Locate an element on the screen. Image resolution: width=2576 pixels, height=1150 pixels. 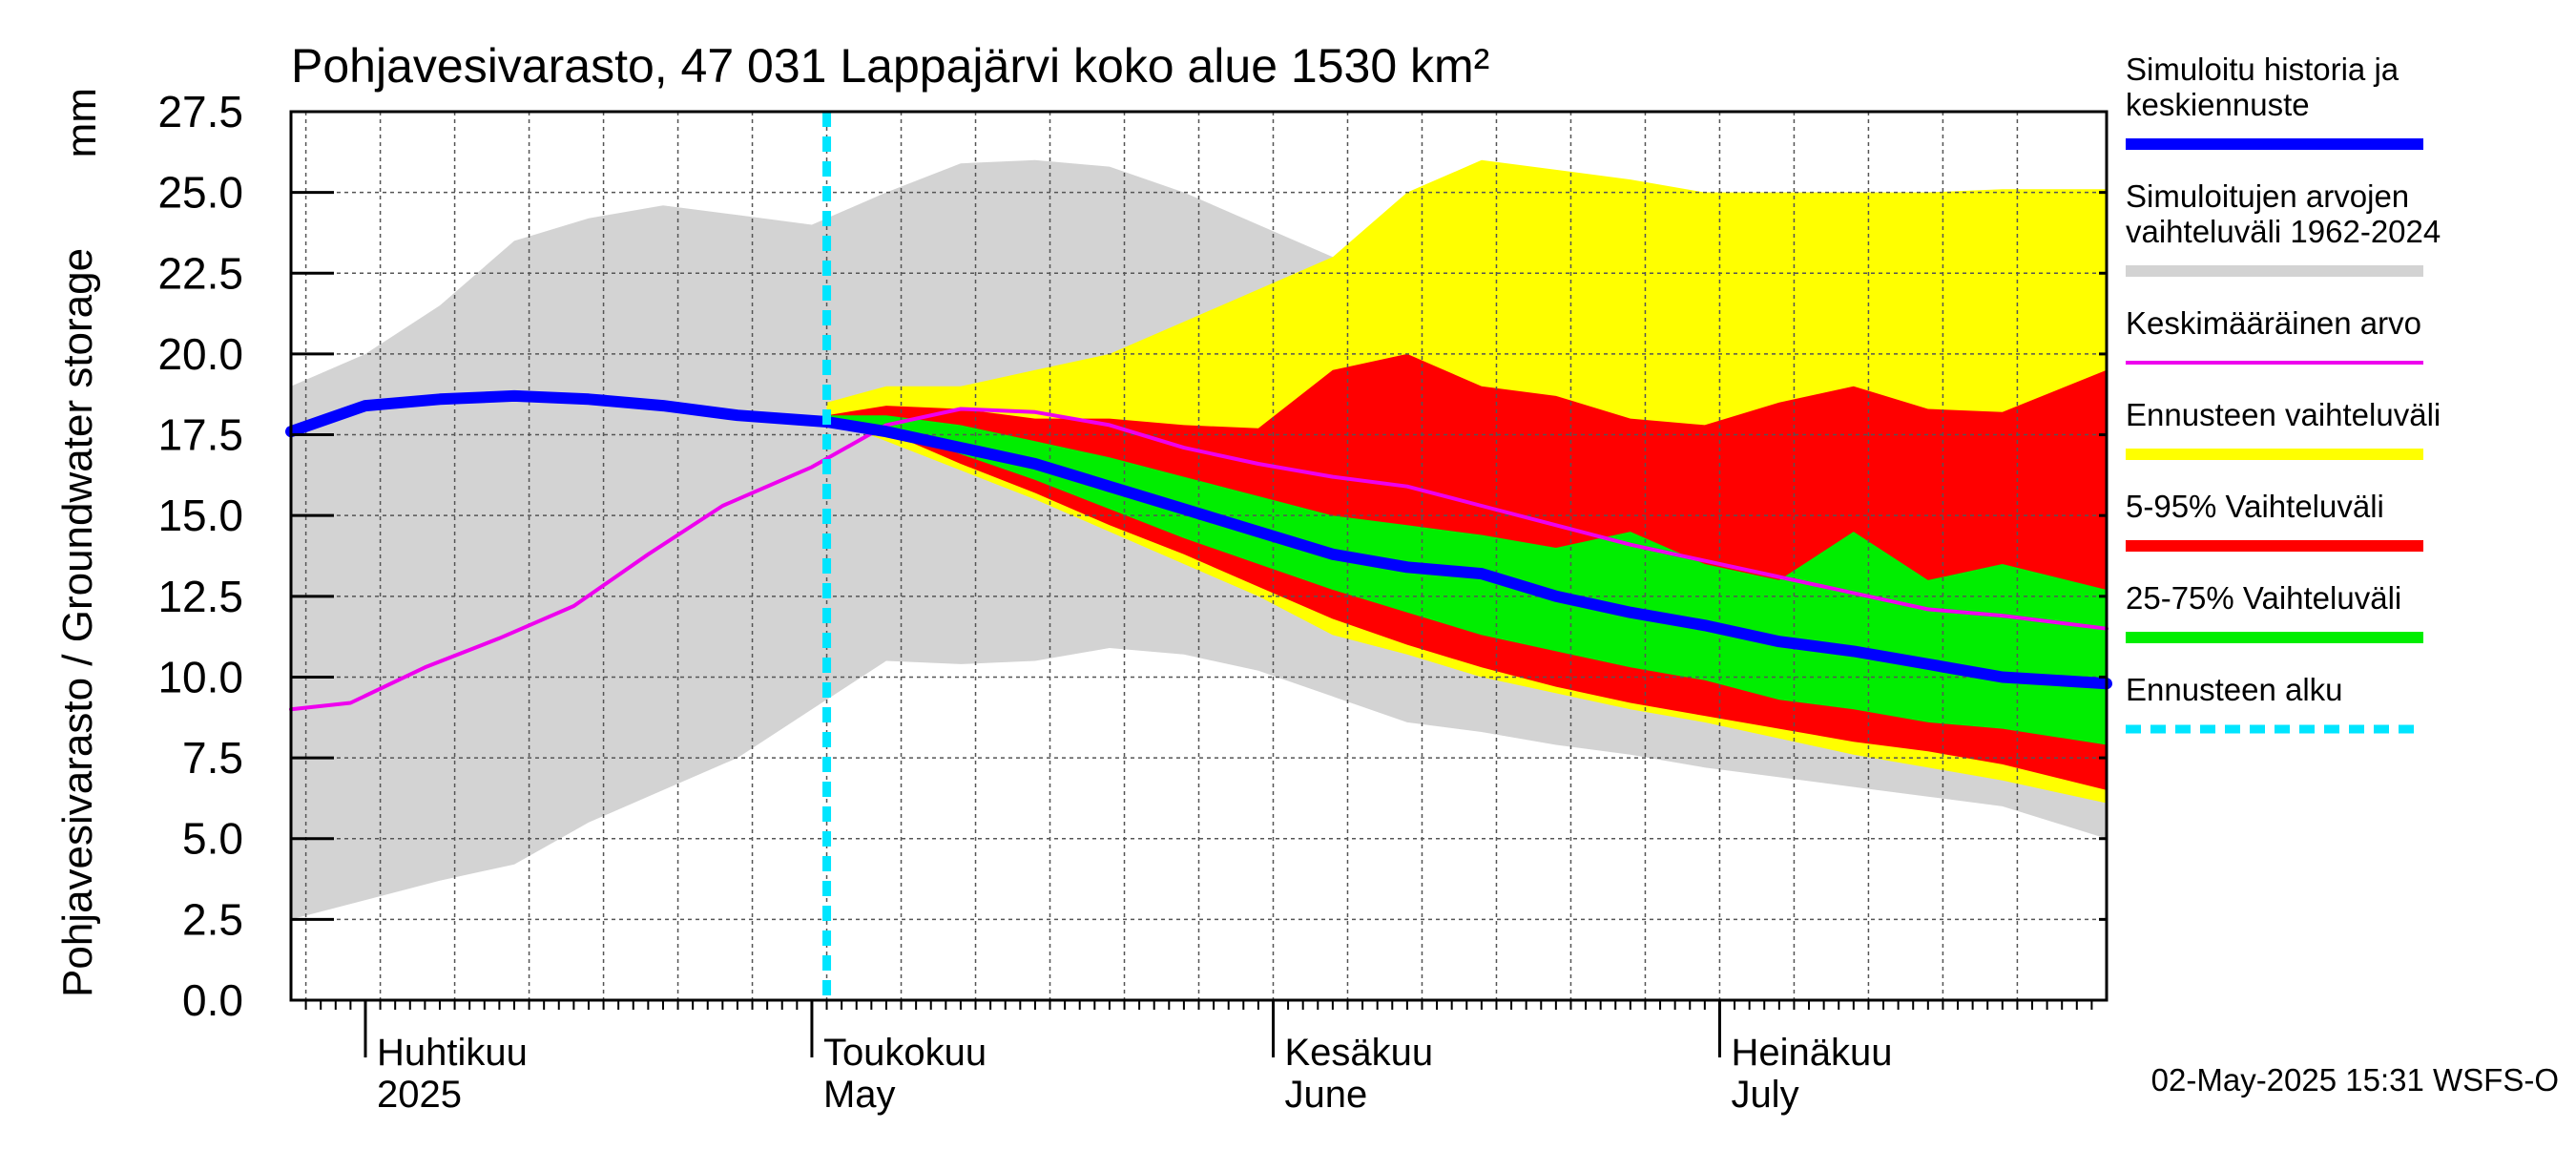
x-month-sublabel: June is located at coordinates (1325, 1095).